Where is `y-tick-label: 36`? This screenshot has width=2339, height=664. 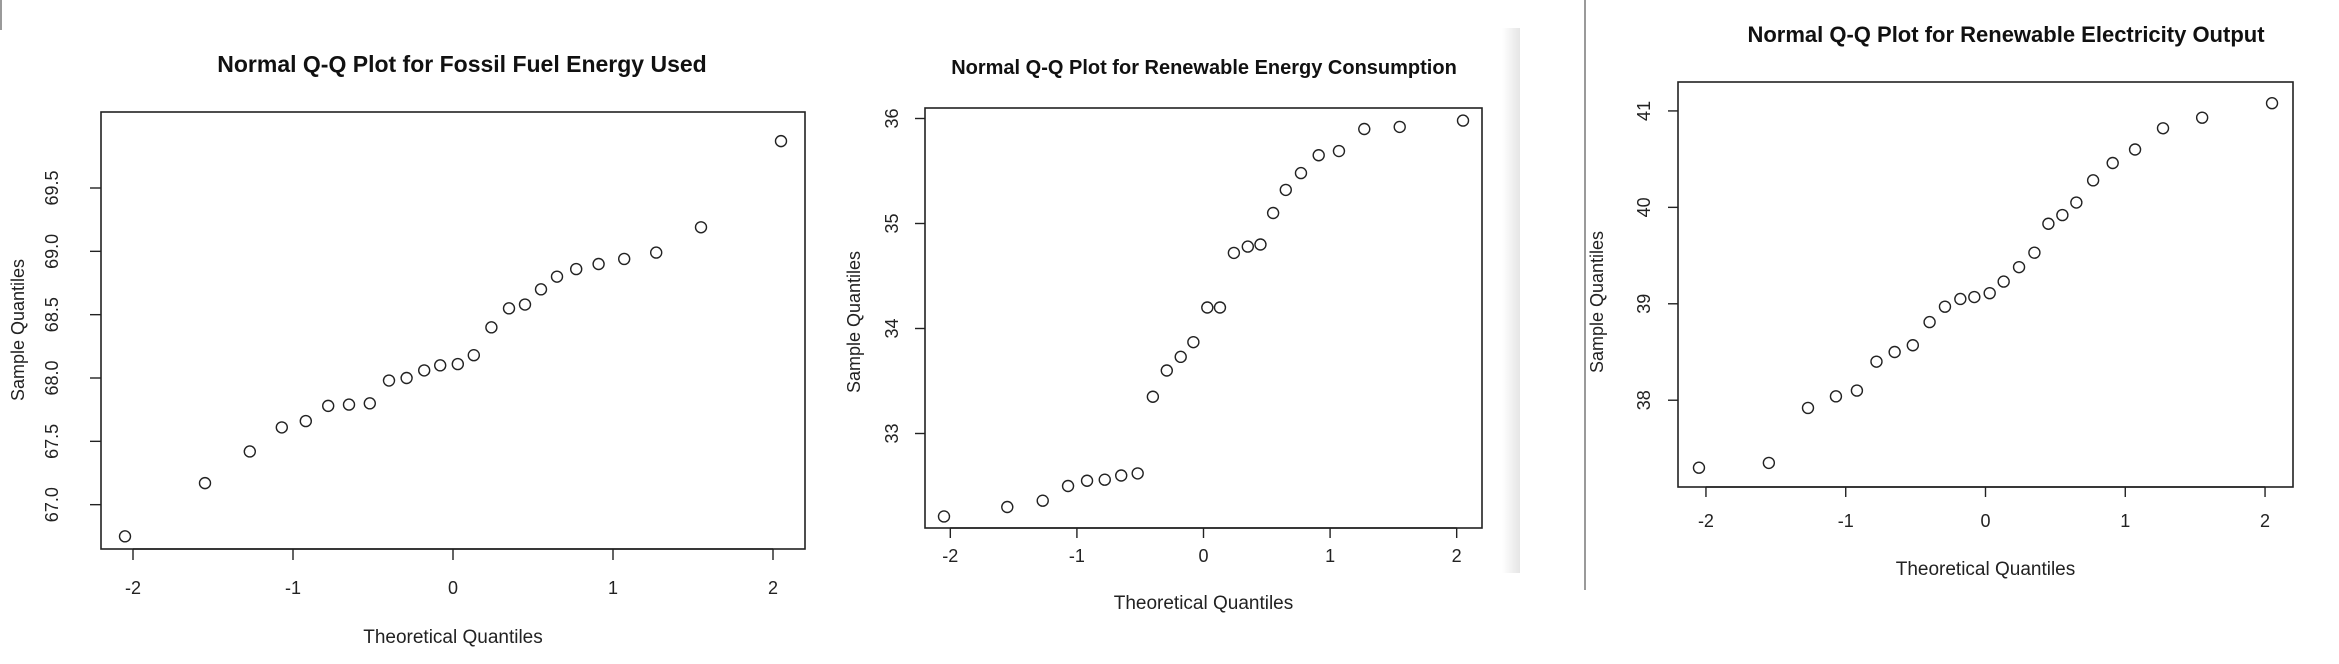
y-tick-label: 36 is located at coordinates (892, 118).